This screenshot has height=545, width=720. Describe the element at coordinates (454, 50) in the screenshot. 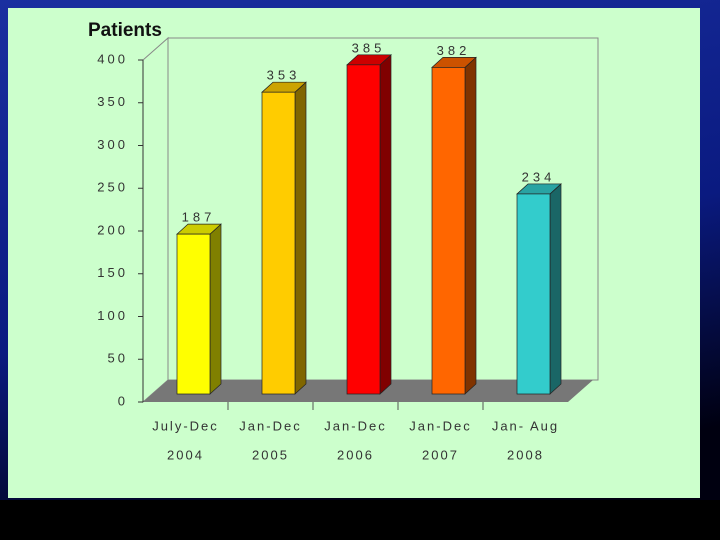

I see `value-label: 382` at that location.